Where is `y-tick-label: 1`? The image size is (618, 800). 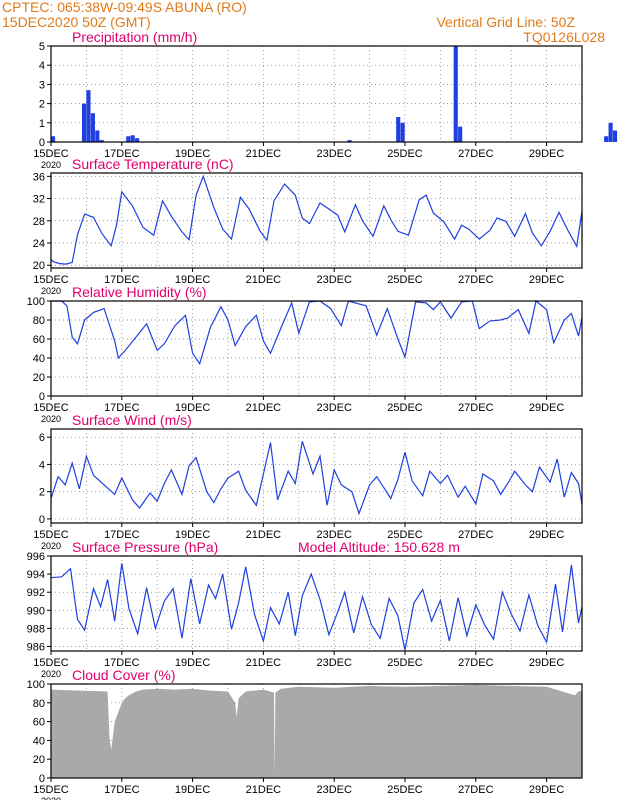
y-tick-label: 1 is located at coordinates (42, 124).